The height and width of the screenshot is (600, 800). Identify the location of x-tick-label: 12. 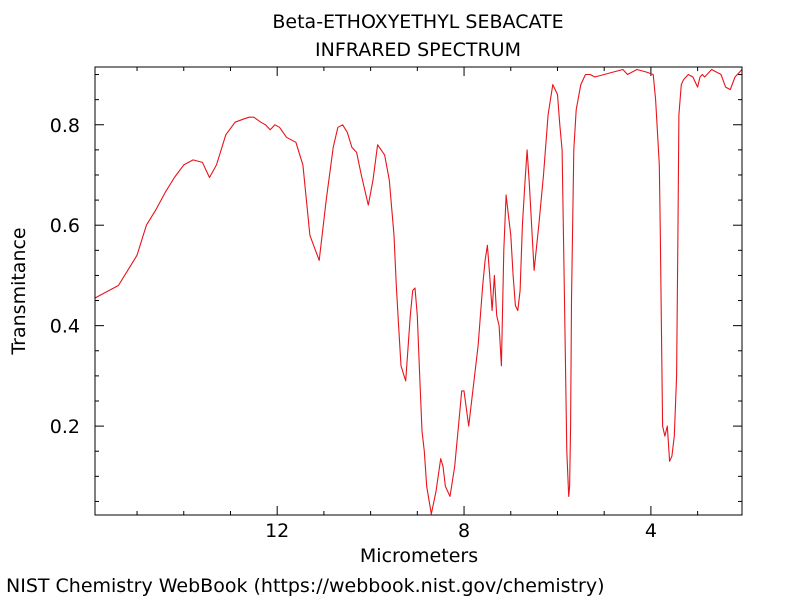
(277, 531).